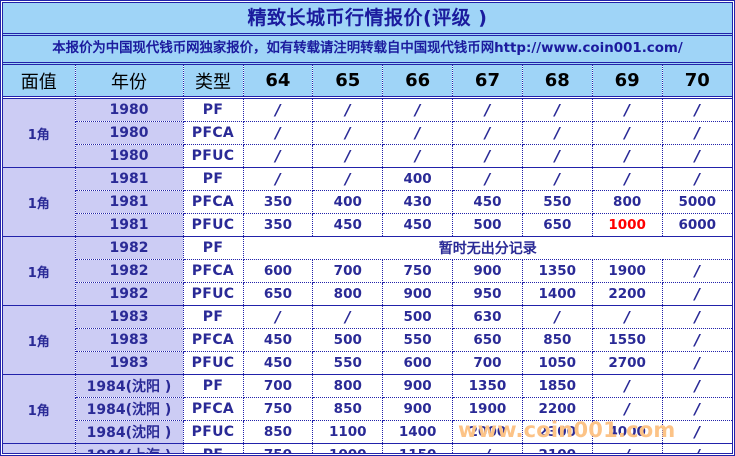 The height and width of the screenshot is (456, 735). I want to click on table-row: 1983 PFUC 450 550 600 700 1050 2700/, so click(367, 363).